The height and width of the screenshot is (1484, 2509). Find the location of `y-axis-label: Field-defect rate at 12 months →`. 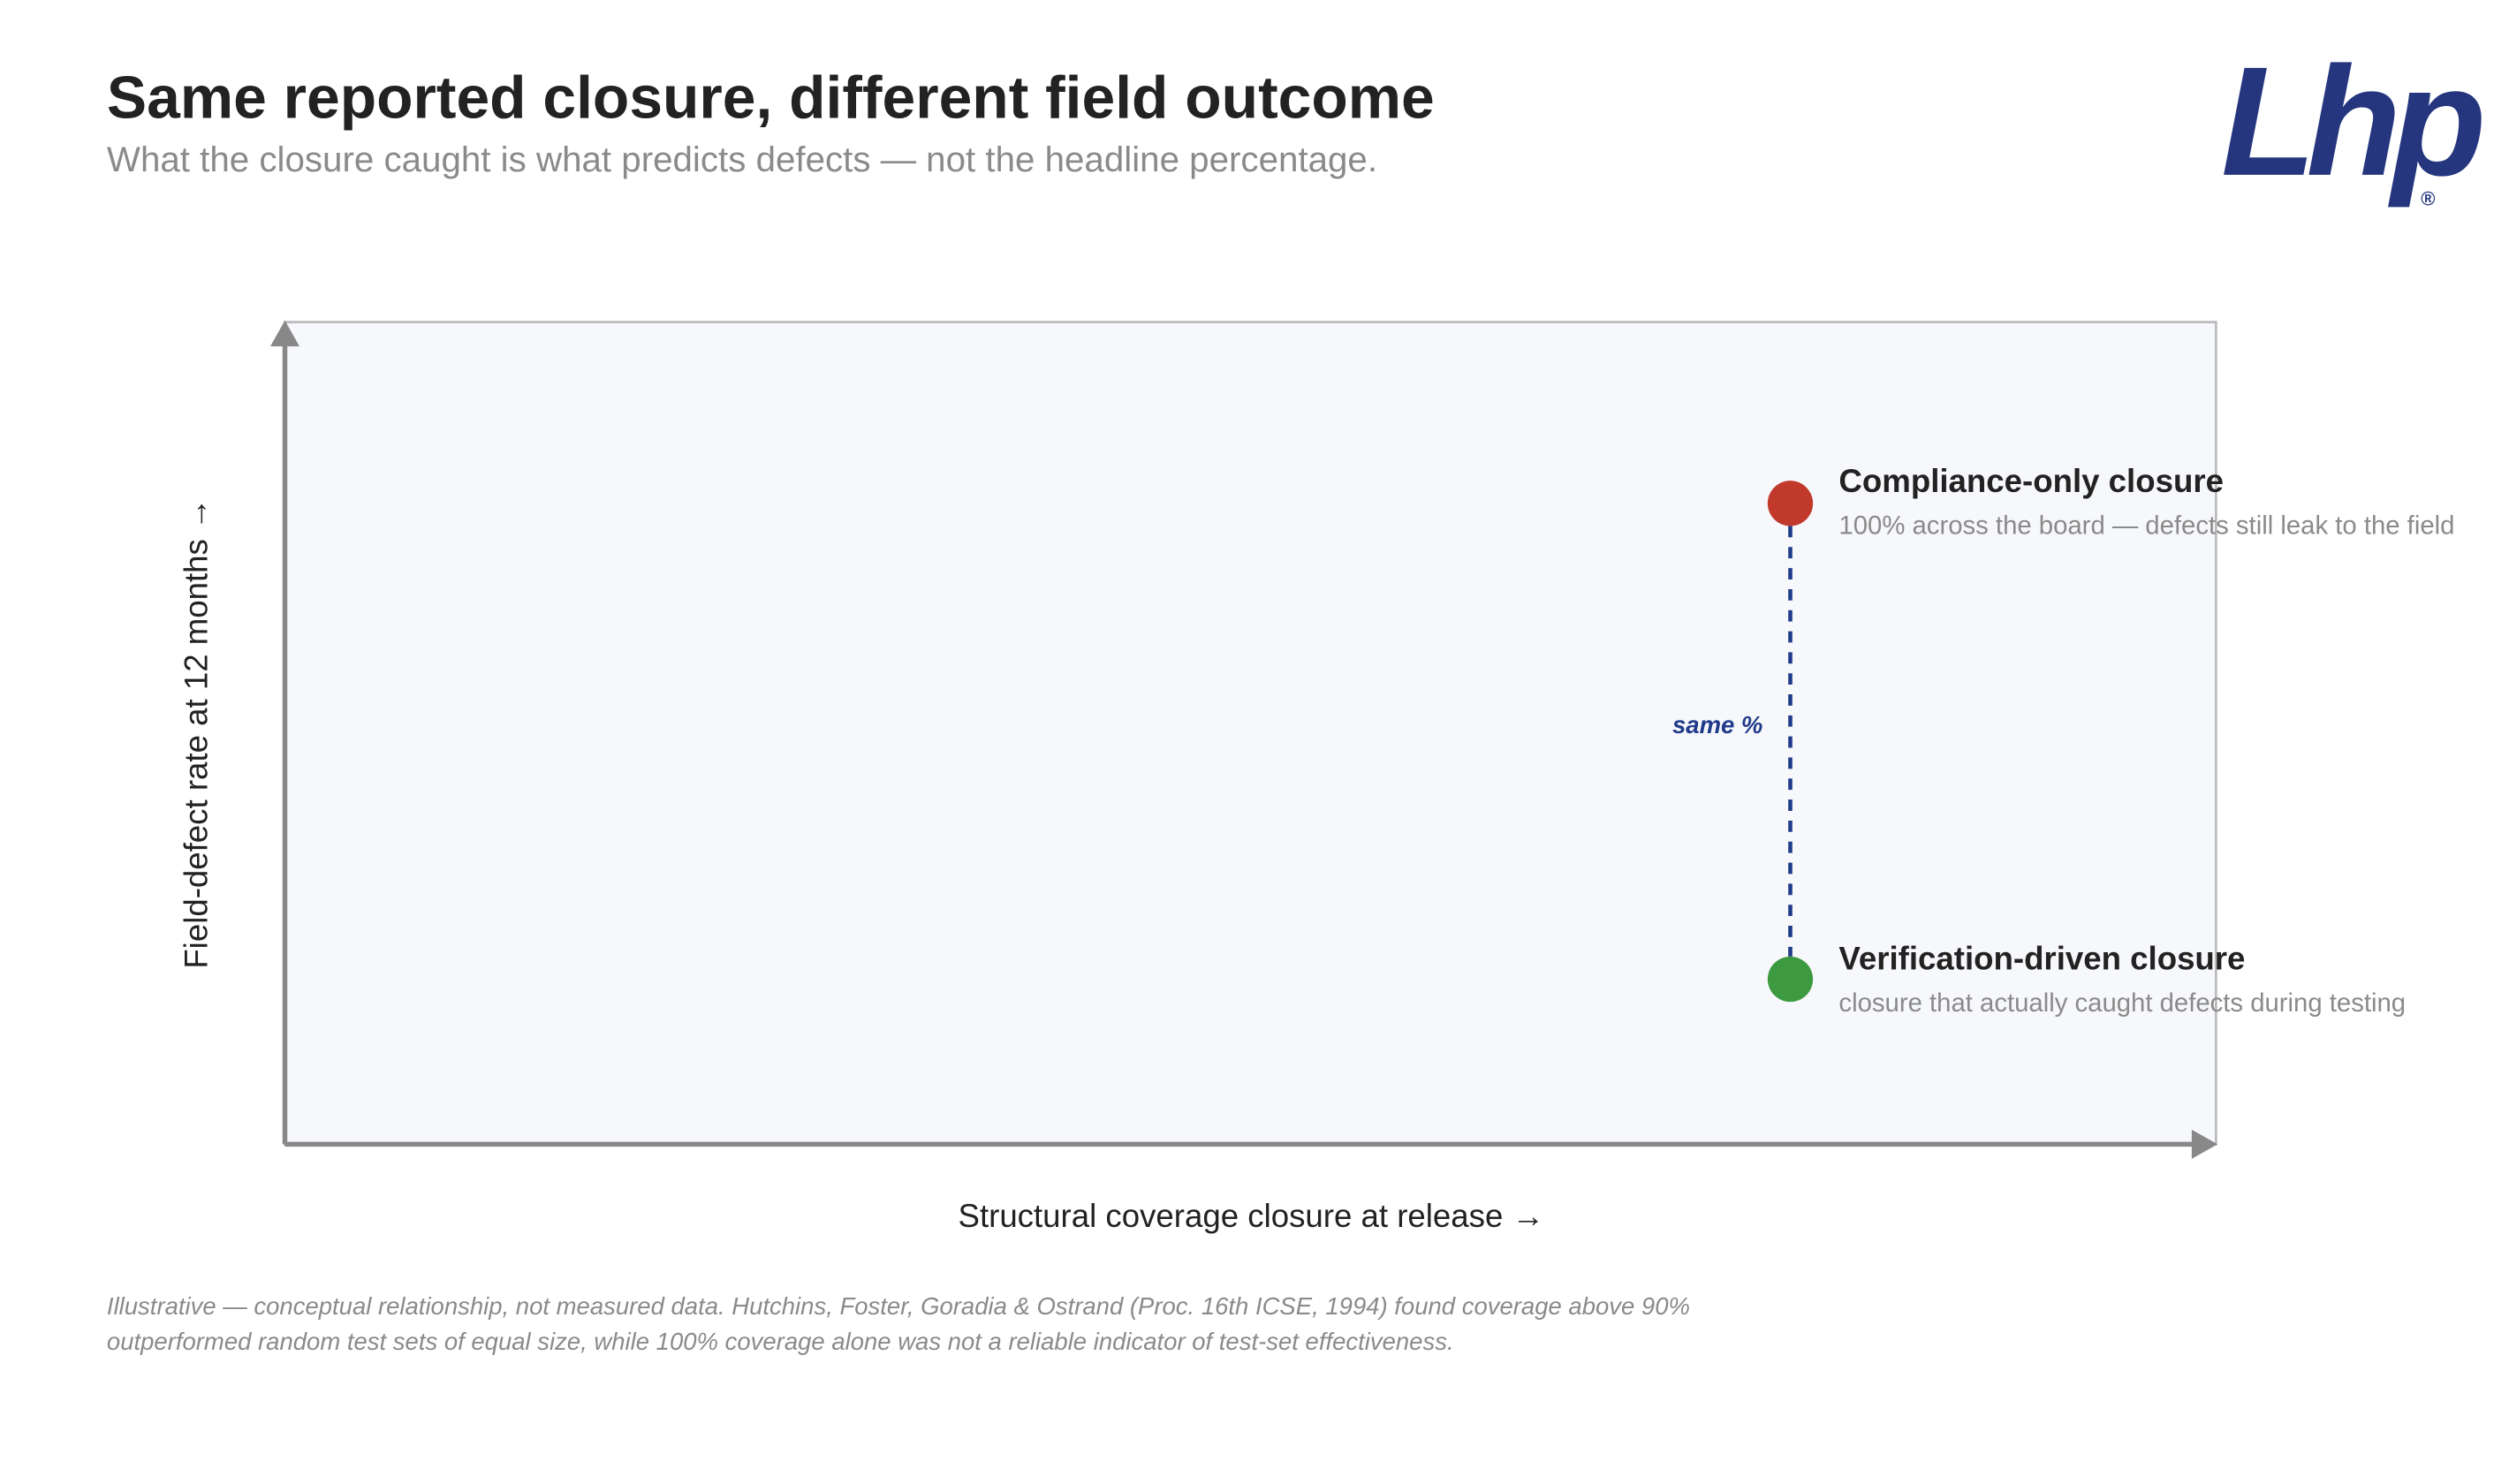

y-axis-label: Field-defect rate at 12 months → is located at coordinates (197, 732).